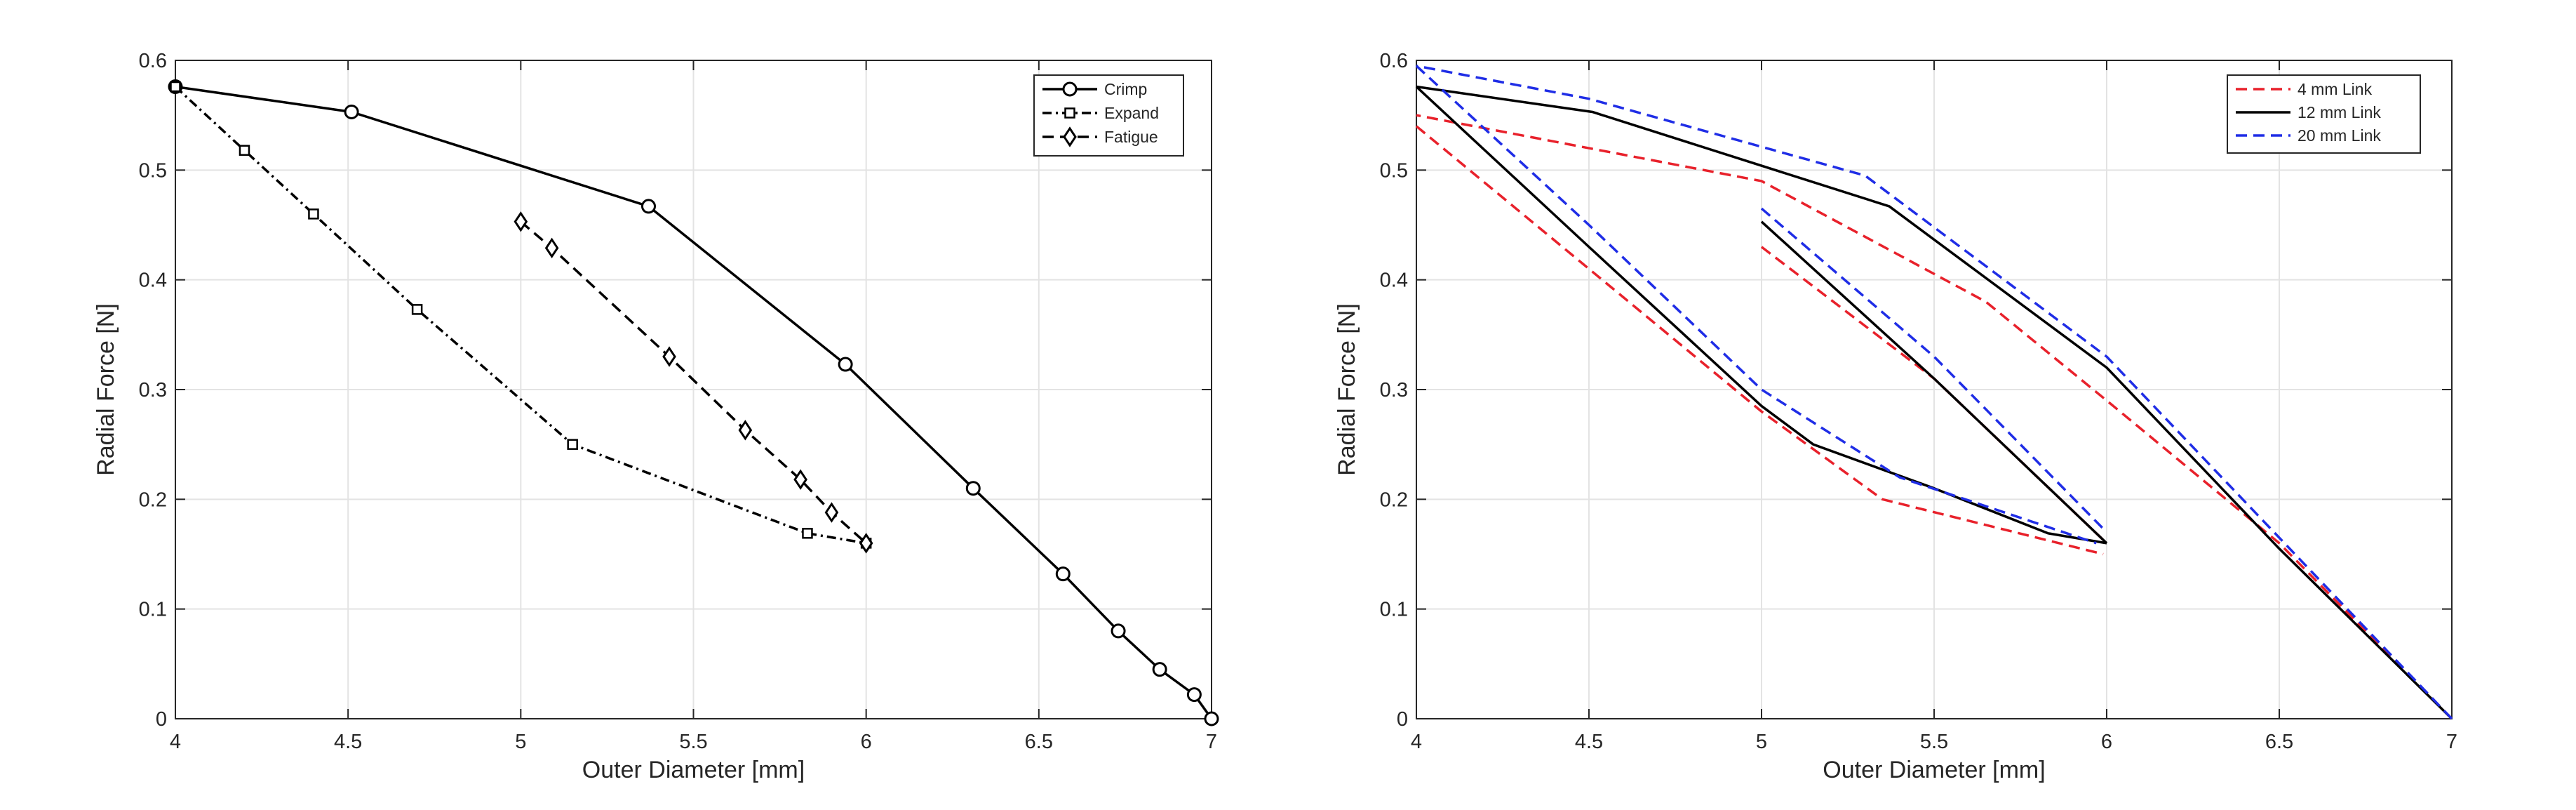 This screenshot has width=2576, height=810. What do you see at coordinates (1125, 89) in the screenshot?
I see `legend-label: Crimp` at bounding box center [1125, 89].